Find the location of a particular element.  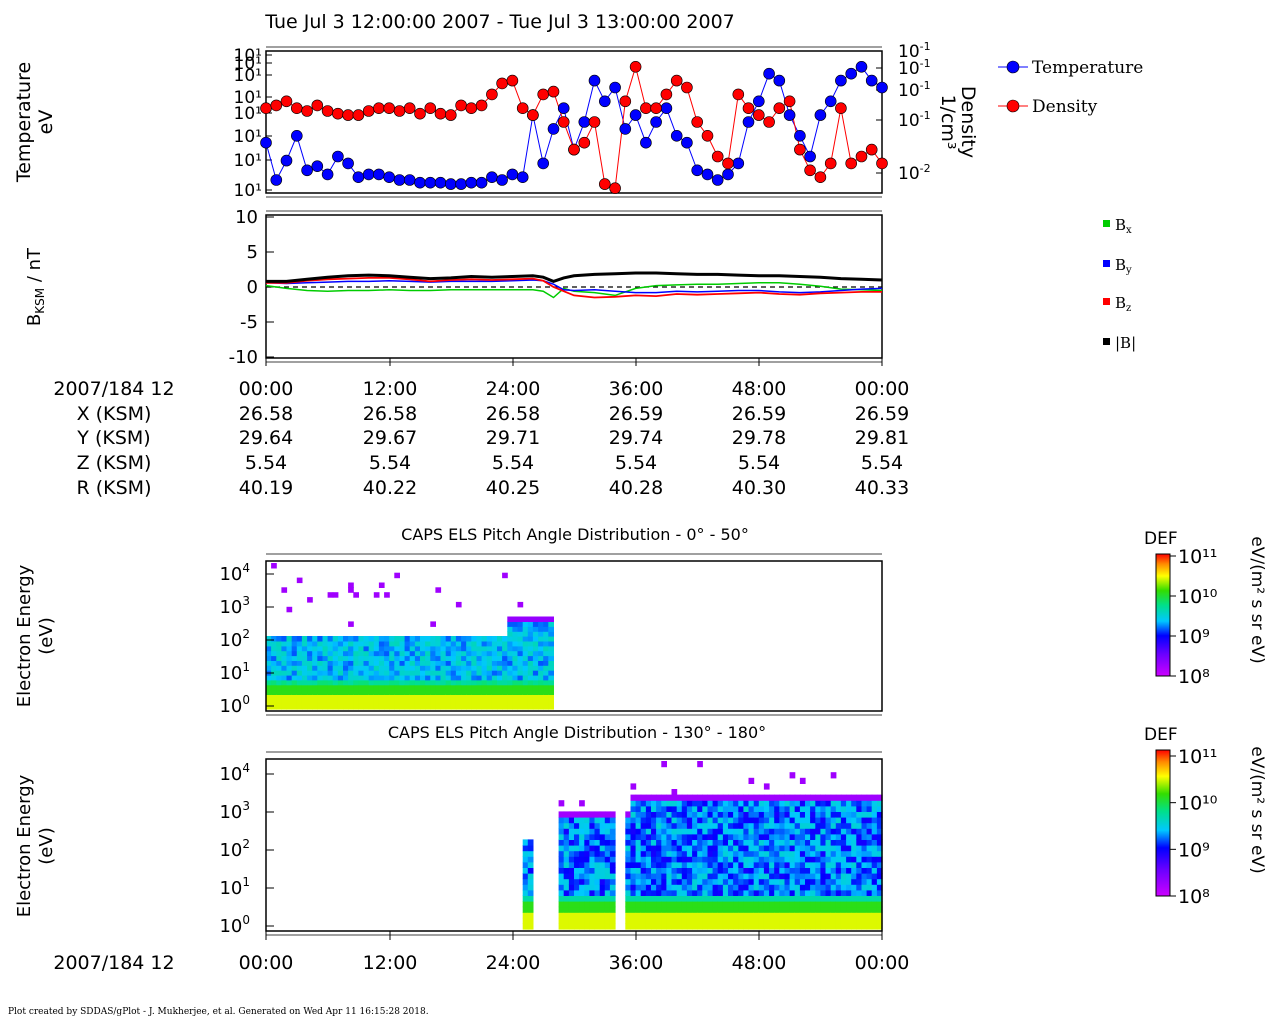

spectrogram-130-180-cells is located at coordinates (702, 845).